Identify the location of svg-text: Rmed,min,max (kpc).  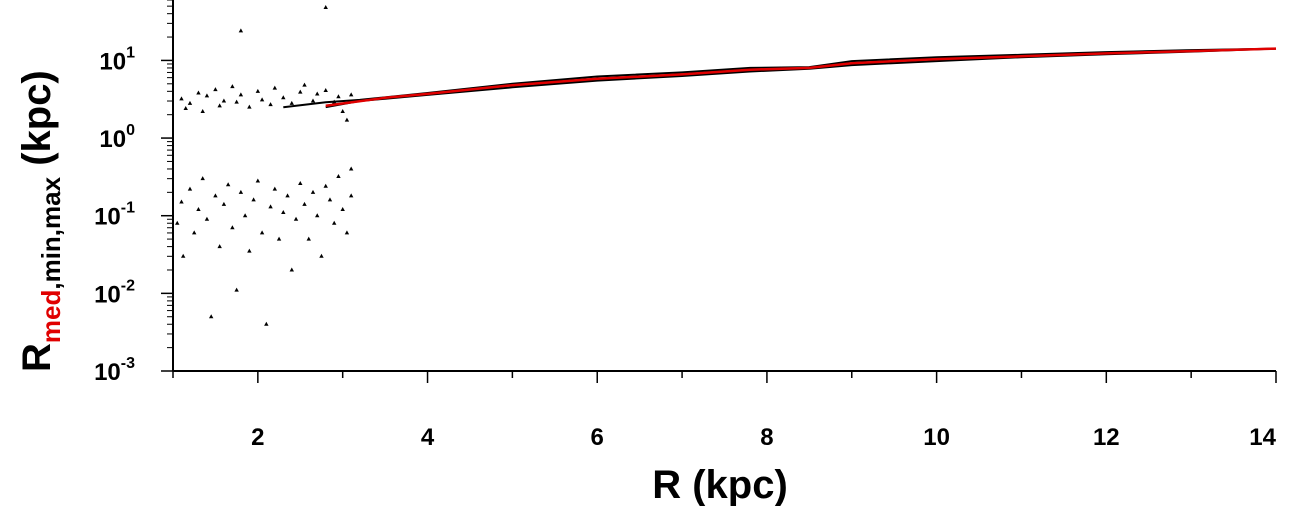
(40, 221).